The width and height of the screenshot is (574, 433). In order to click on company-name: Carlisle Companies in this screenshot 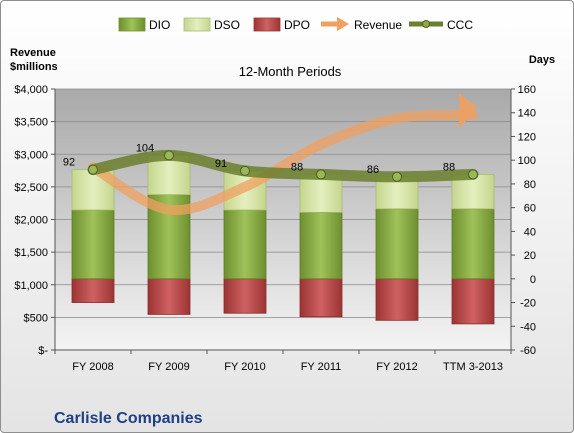, I will do `click(128, 418)`.